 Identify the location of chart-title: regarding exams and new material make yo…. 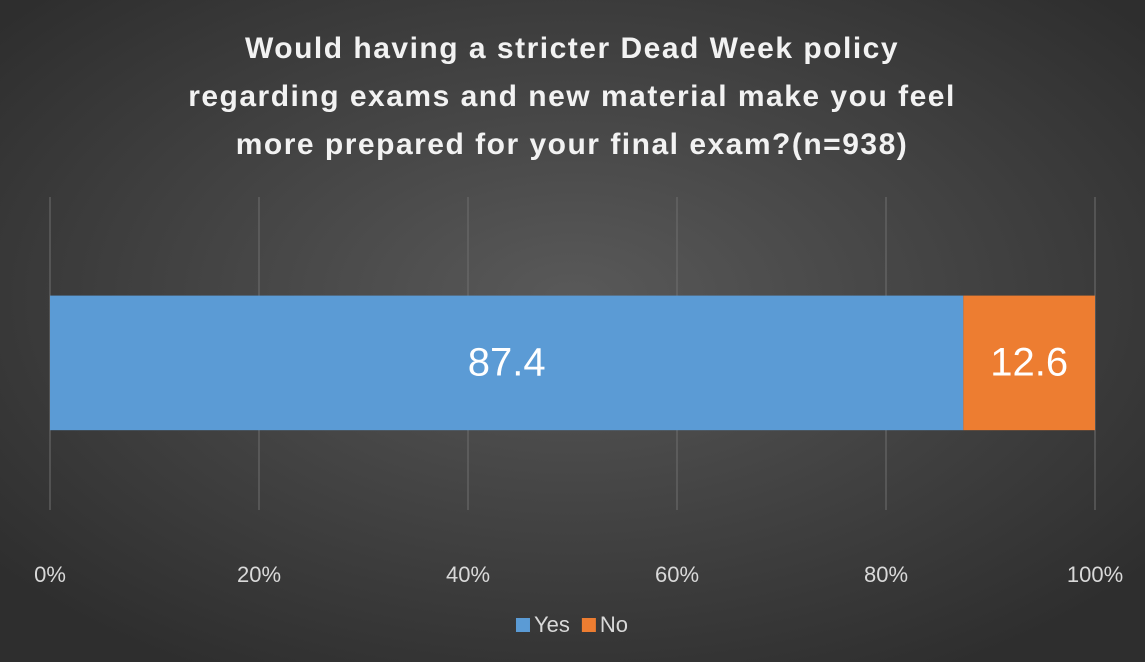
(572, 96).